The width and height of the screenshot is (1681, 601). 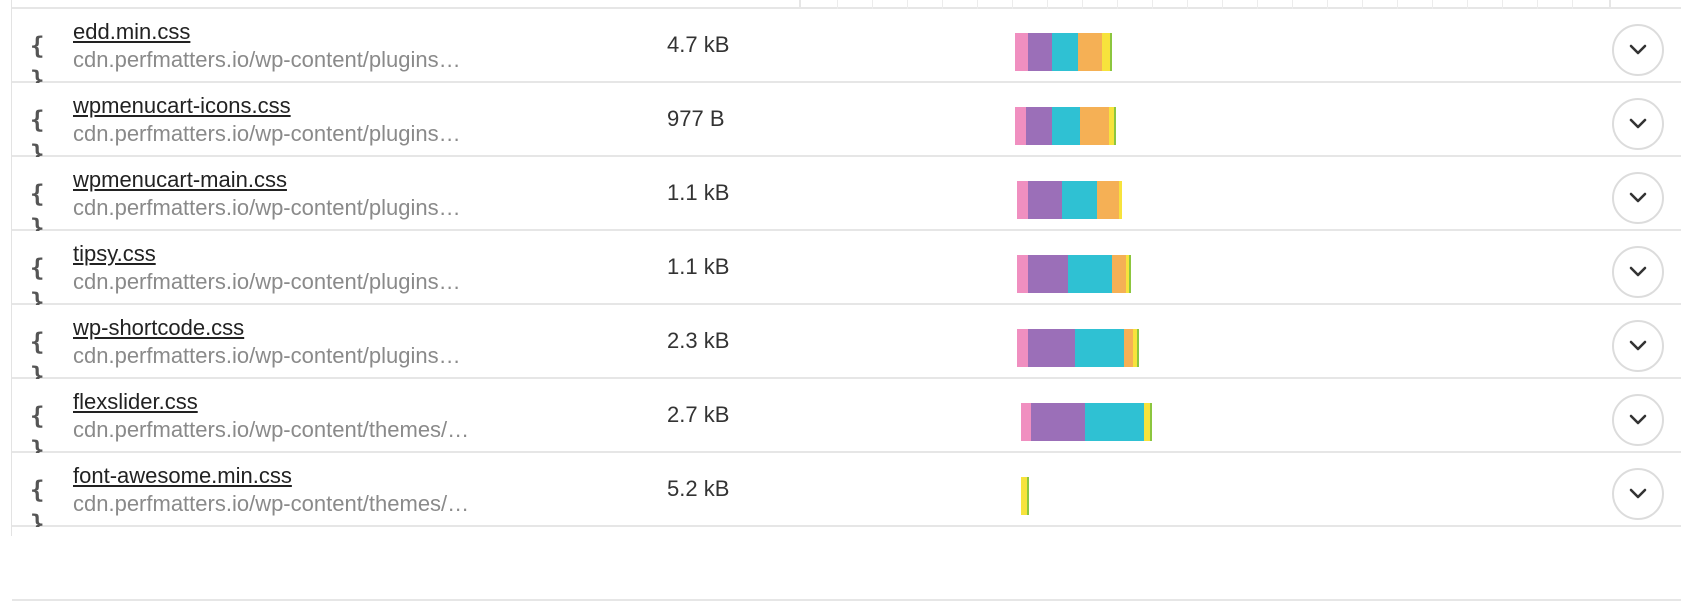 I want to click on file-size: 2.3 kB, so click(x=698, y=340).